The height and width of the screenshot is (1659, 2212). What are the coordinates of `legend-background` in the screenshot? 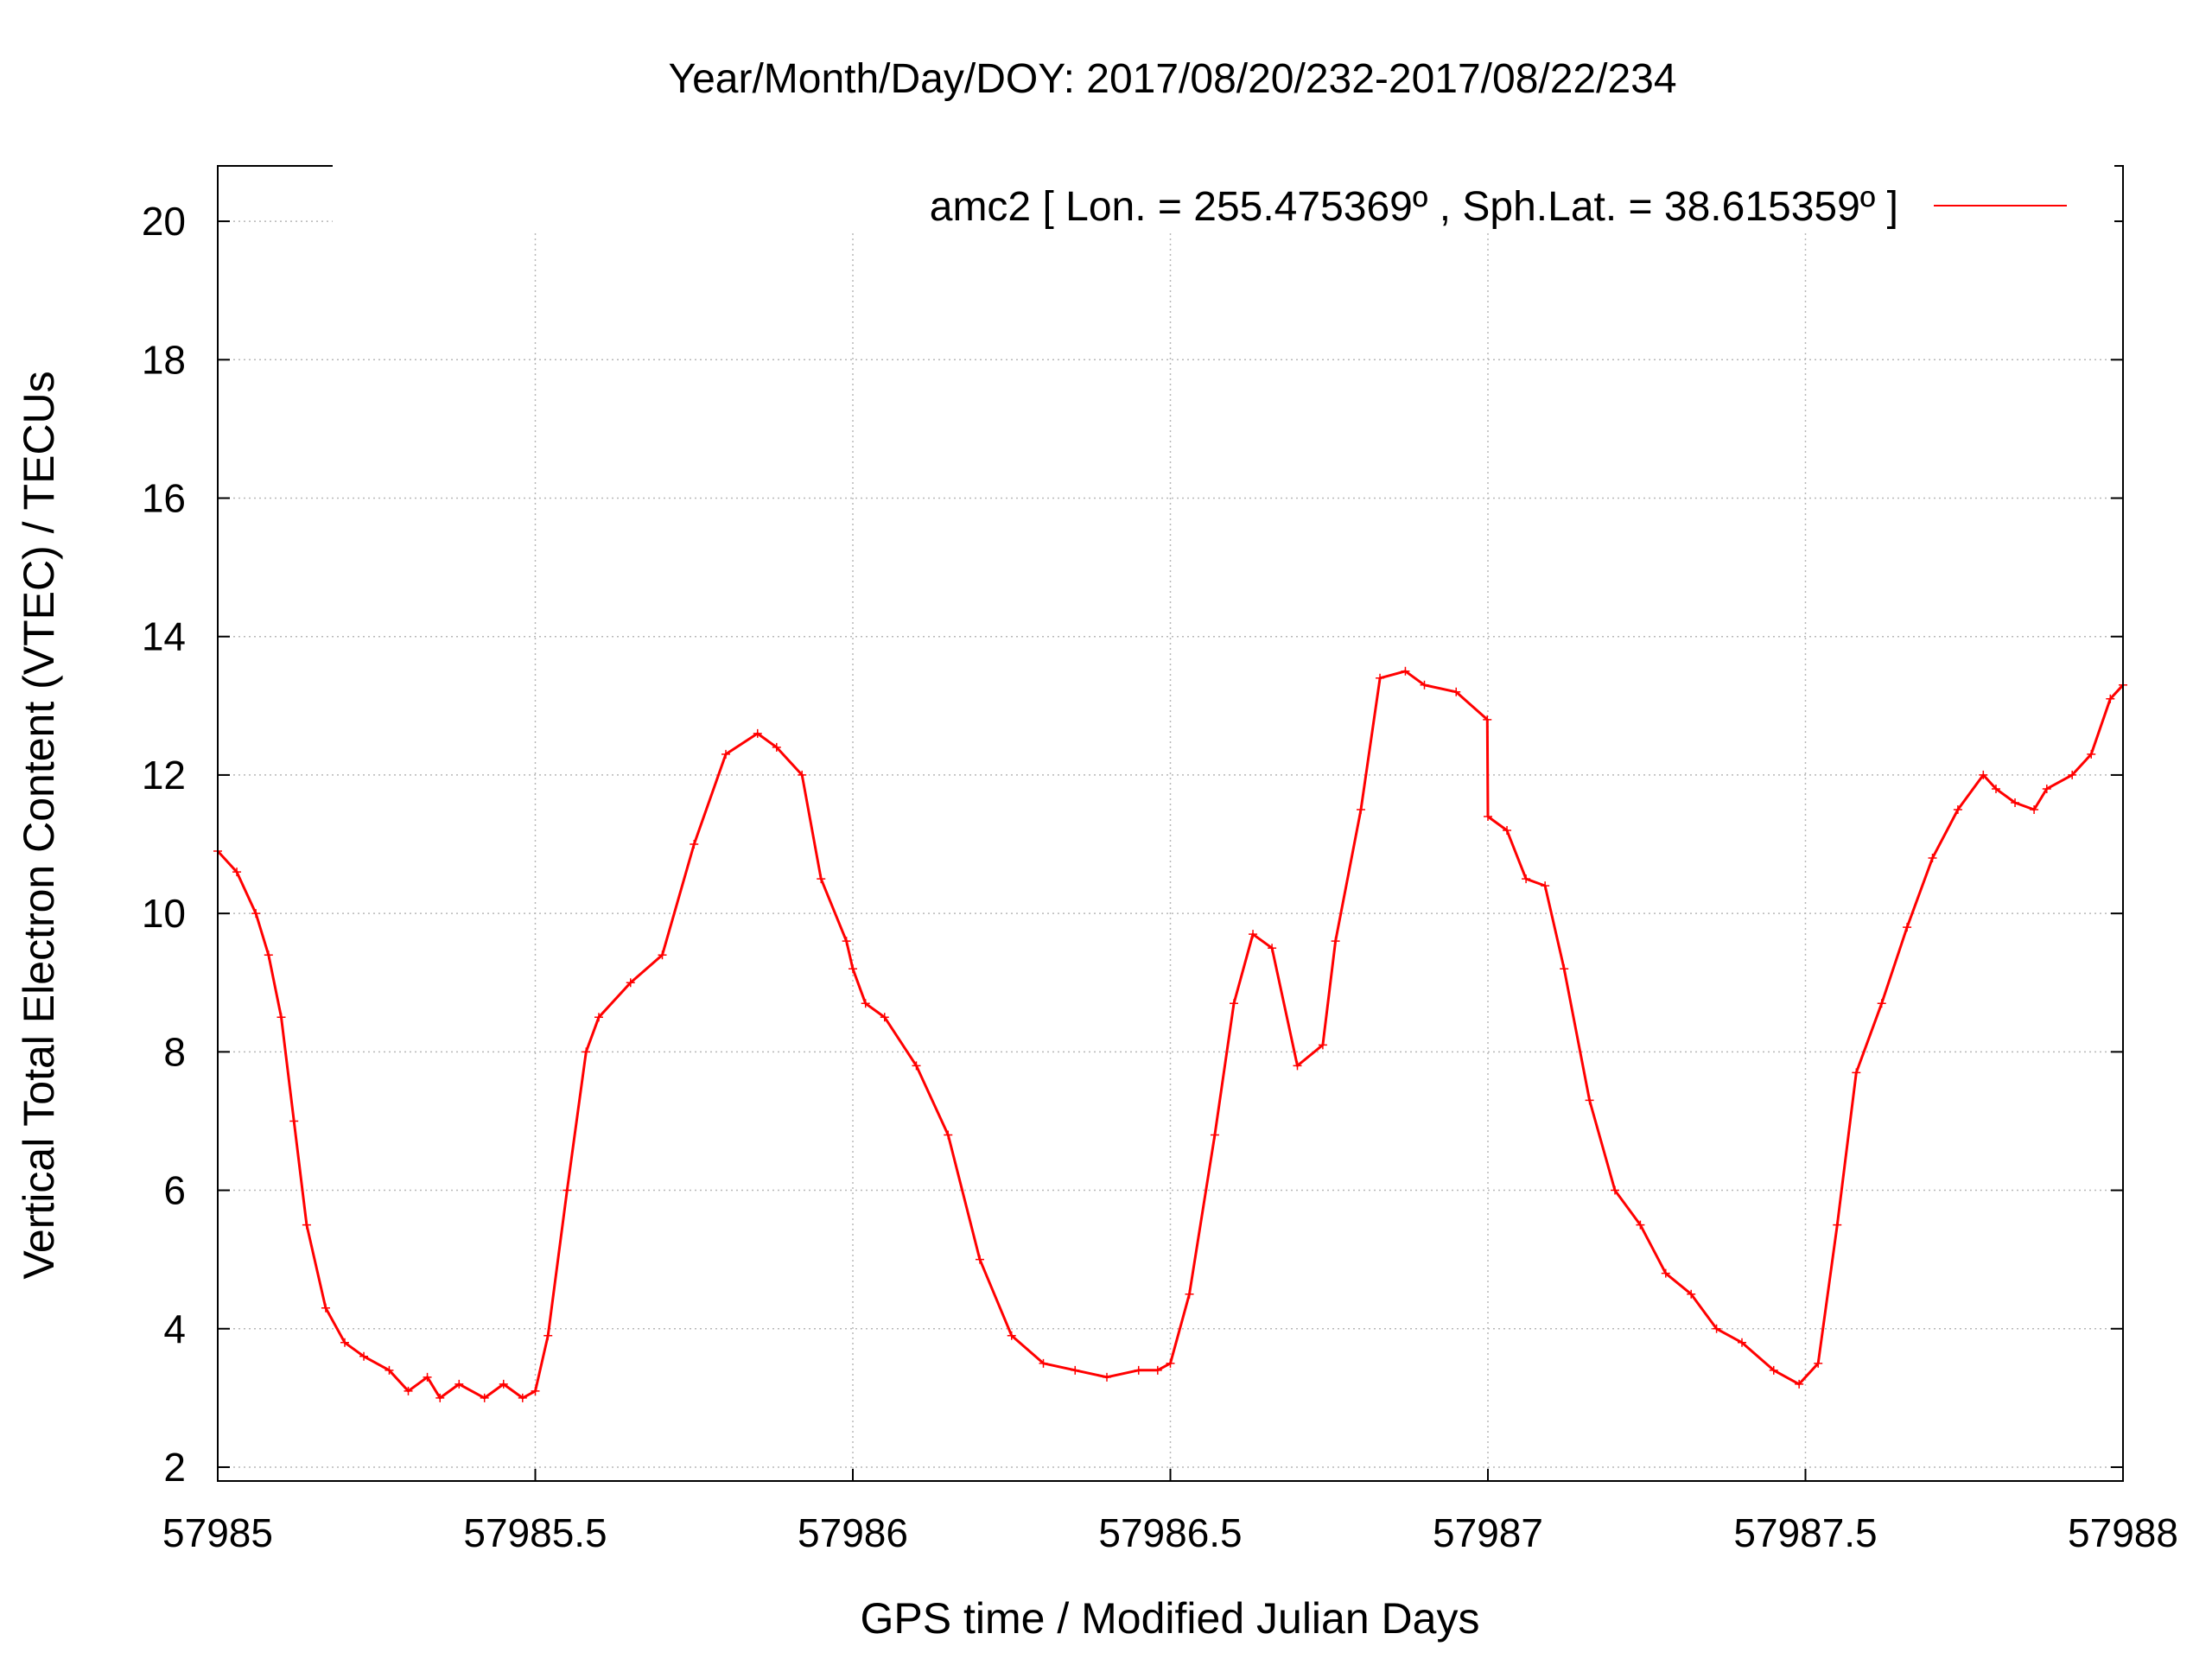 It's located at (1223, 196).